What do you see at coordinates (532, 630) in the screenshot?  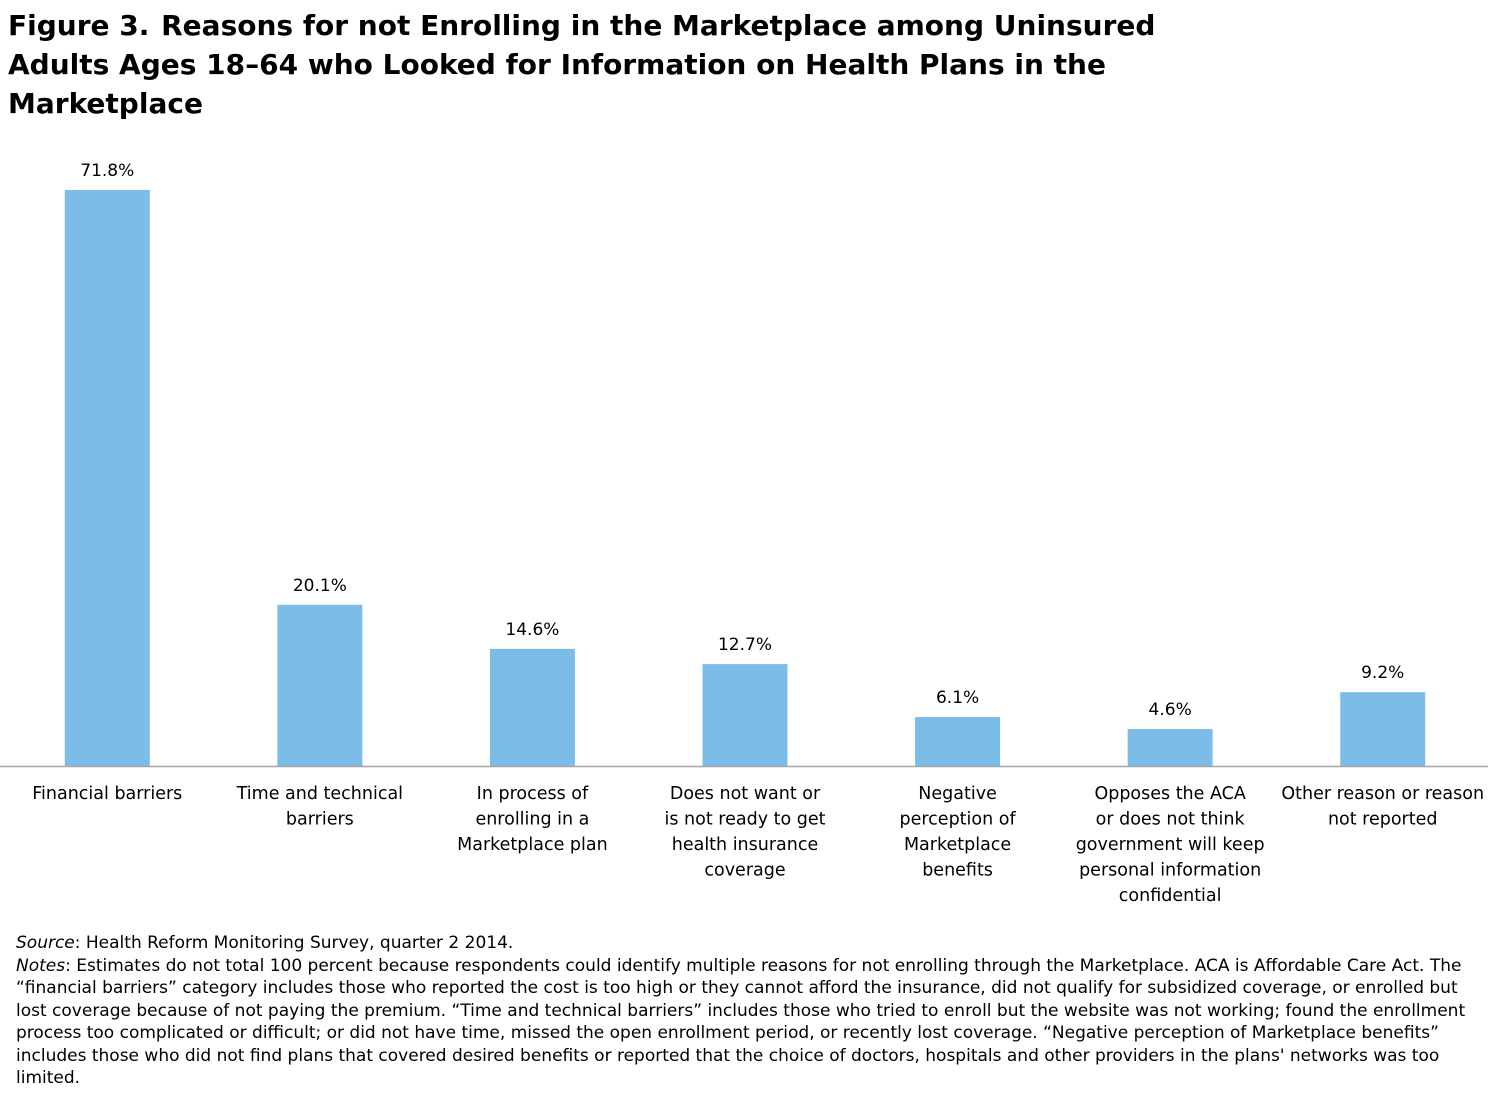 I see `data-label-3: 14.6%` at bounding box center [532, 630].